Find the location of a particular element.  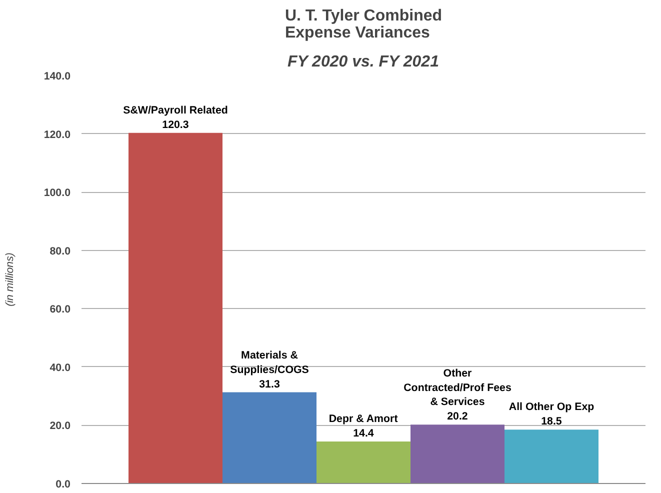

x-tick-label: Materials & Supplies/COGS is located at coordinates (269, 362).